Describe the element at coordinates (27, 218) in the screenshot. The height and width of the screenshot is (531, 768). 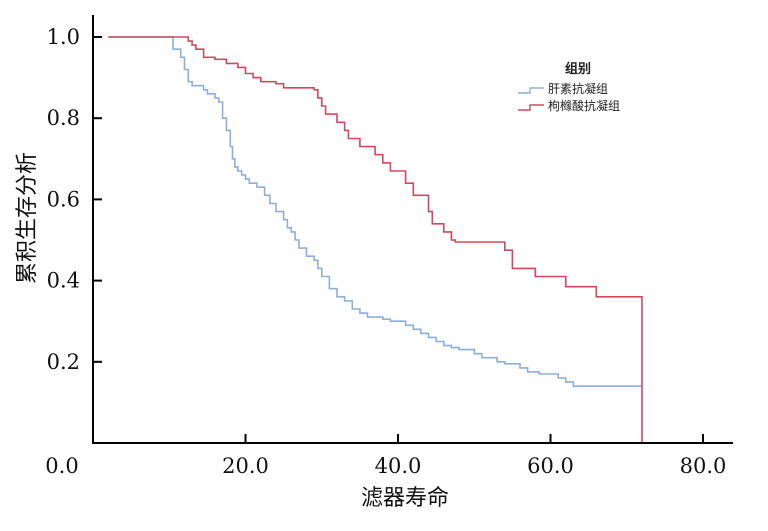
I see `y-axis-title: 累积生存分析` at that location.